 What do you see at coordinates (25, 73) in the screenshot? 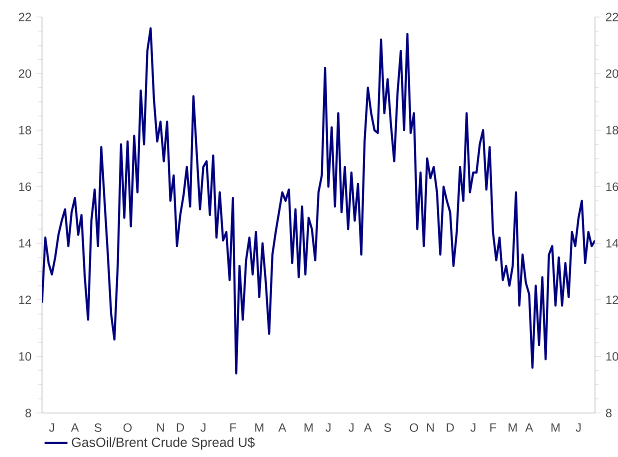
I see `y-tick-label: 20` at bounding box center [25, 73].